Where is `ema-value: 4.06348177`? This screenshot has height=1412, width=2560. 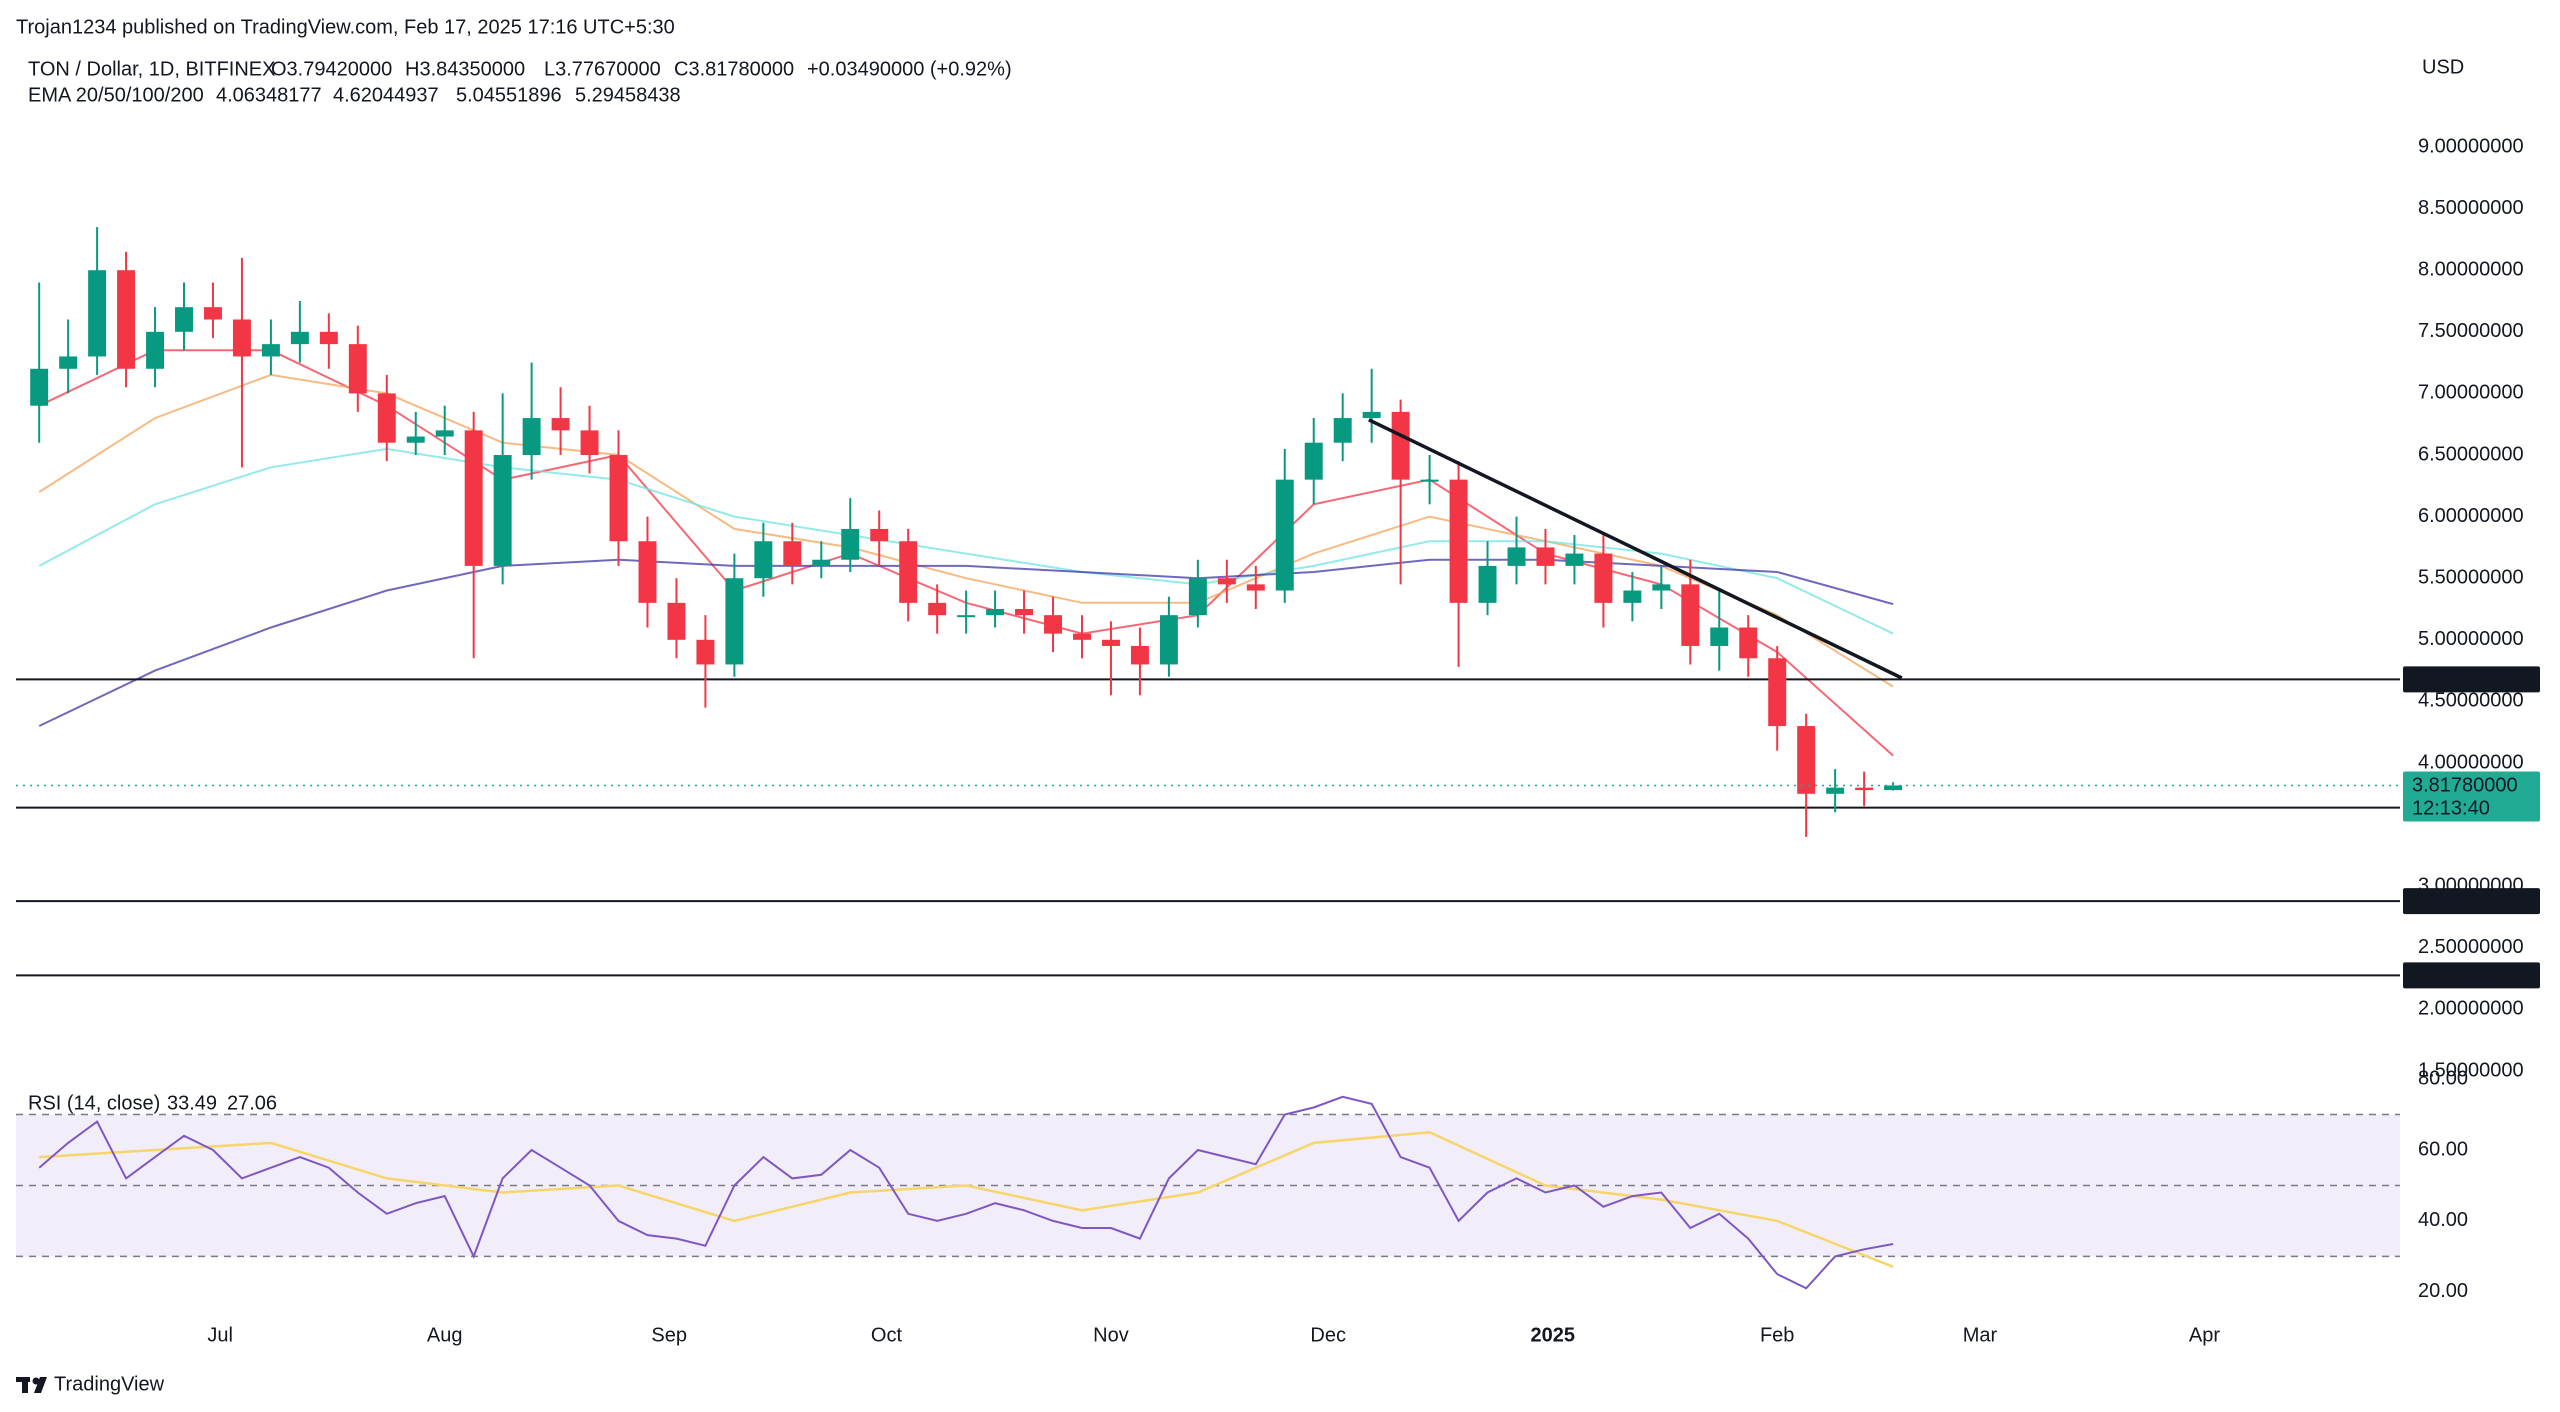 ema-value: 4.06348177 is located at coordinates (269, 95).